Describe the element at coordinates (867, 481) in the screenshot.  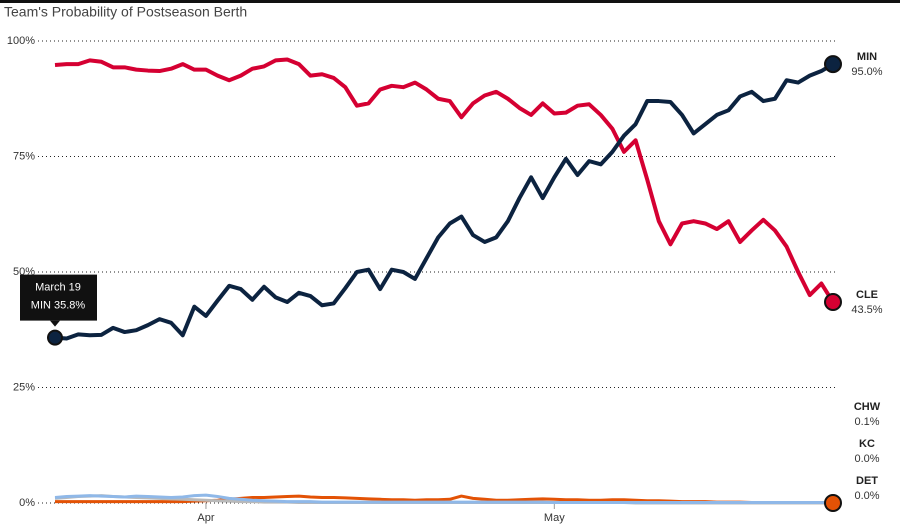
I see `legend-name: DET` at that location.